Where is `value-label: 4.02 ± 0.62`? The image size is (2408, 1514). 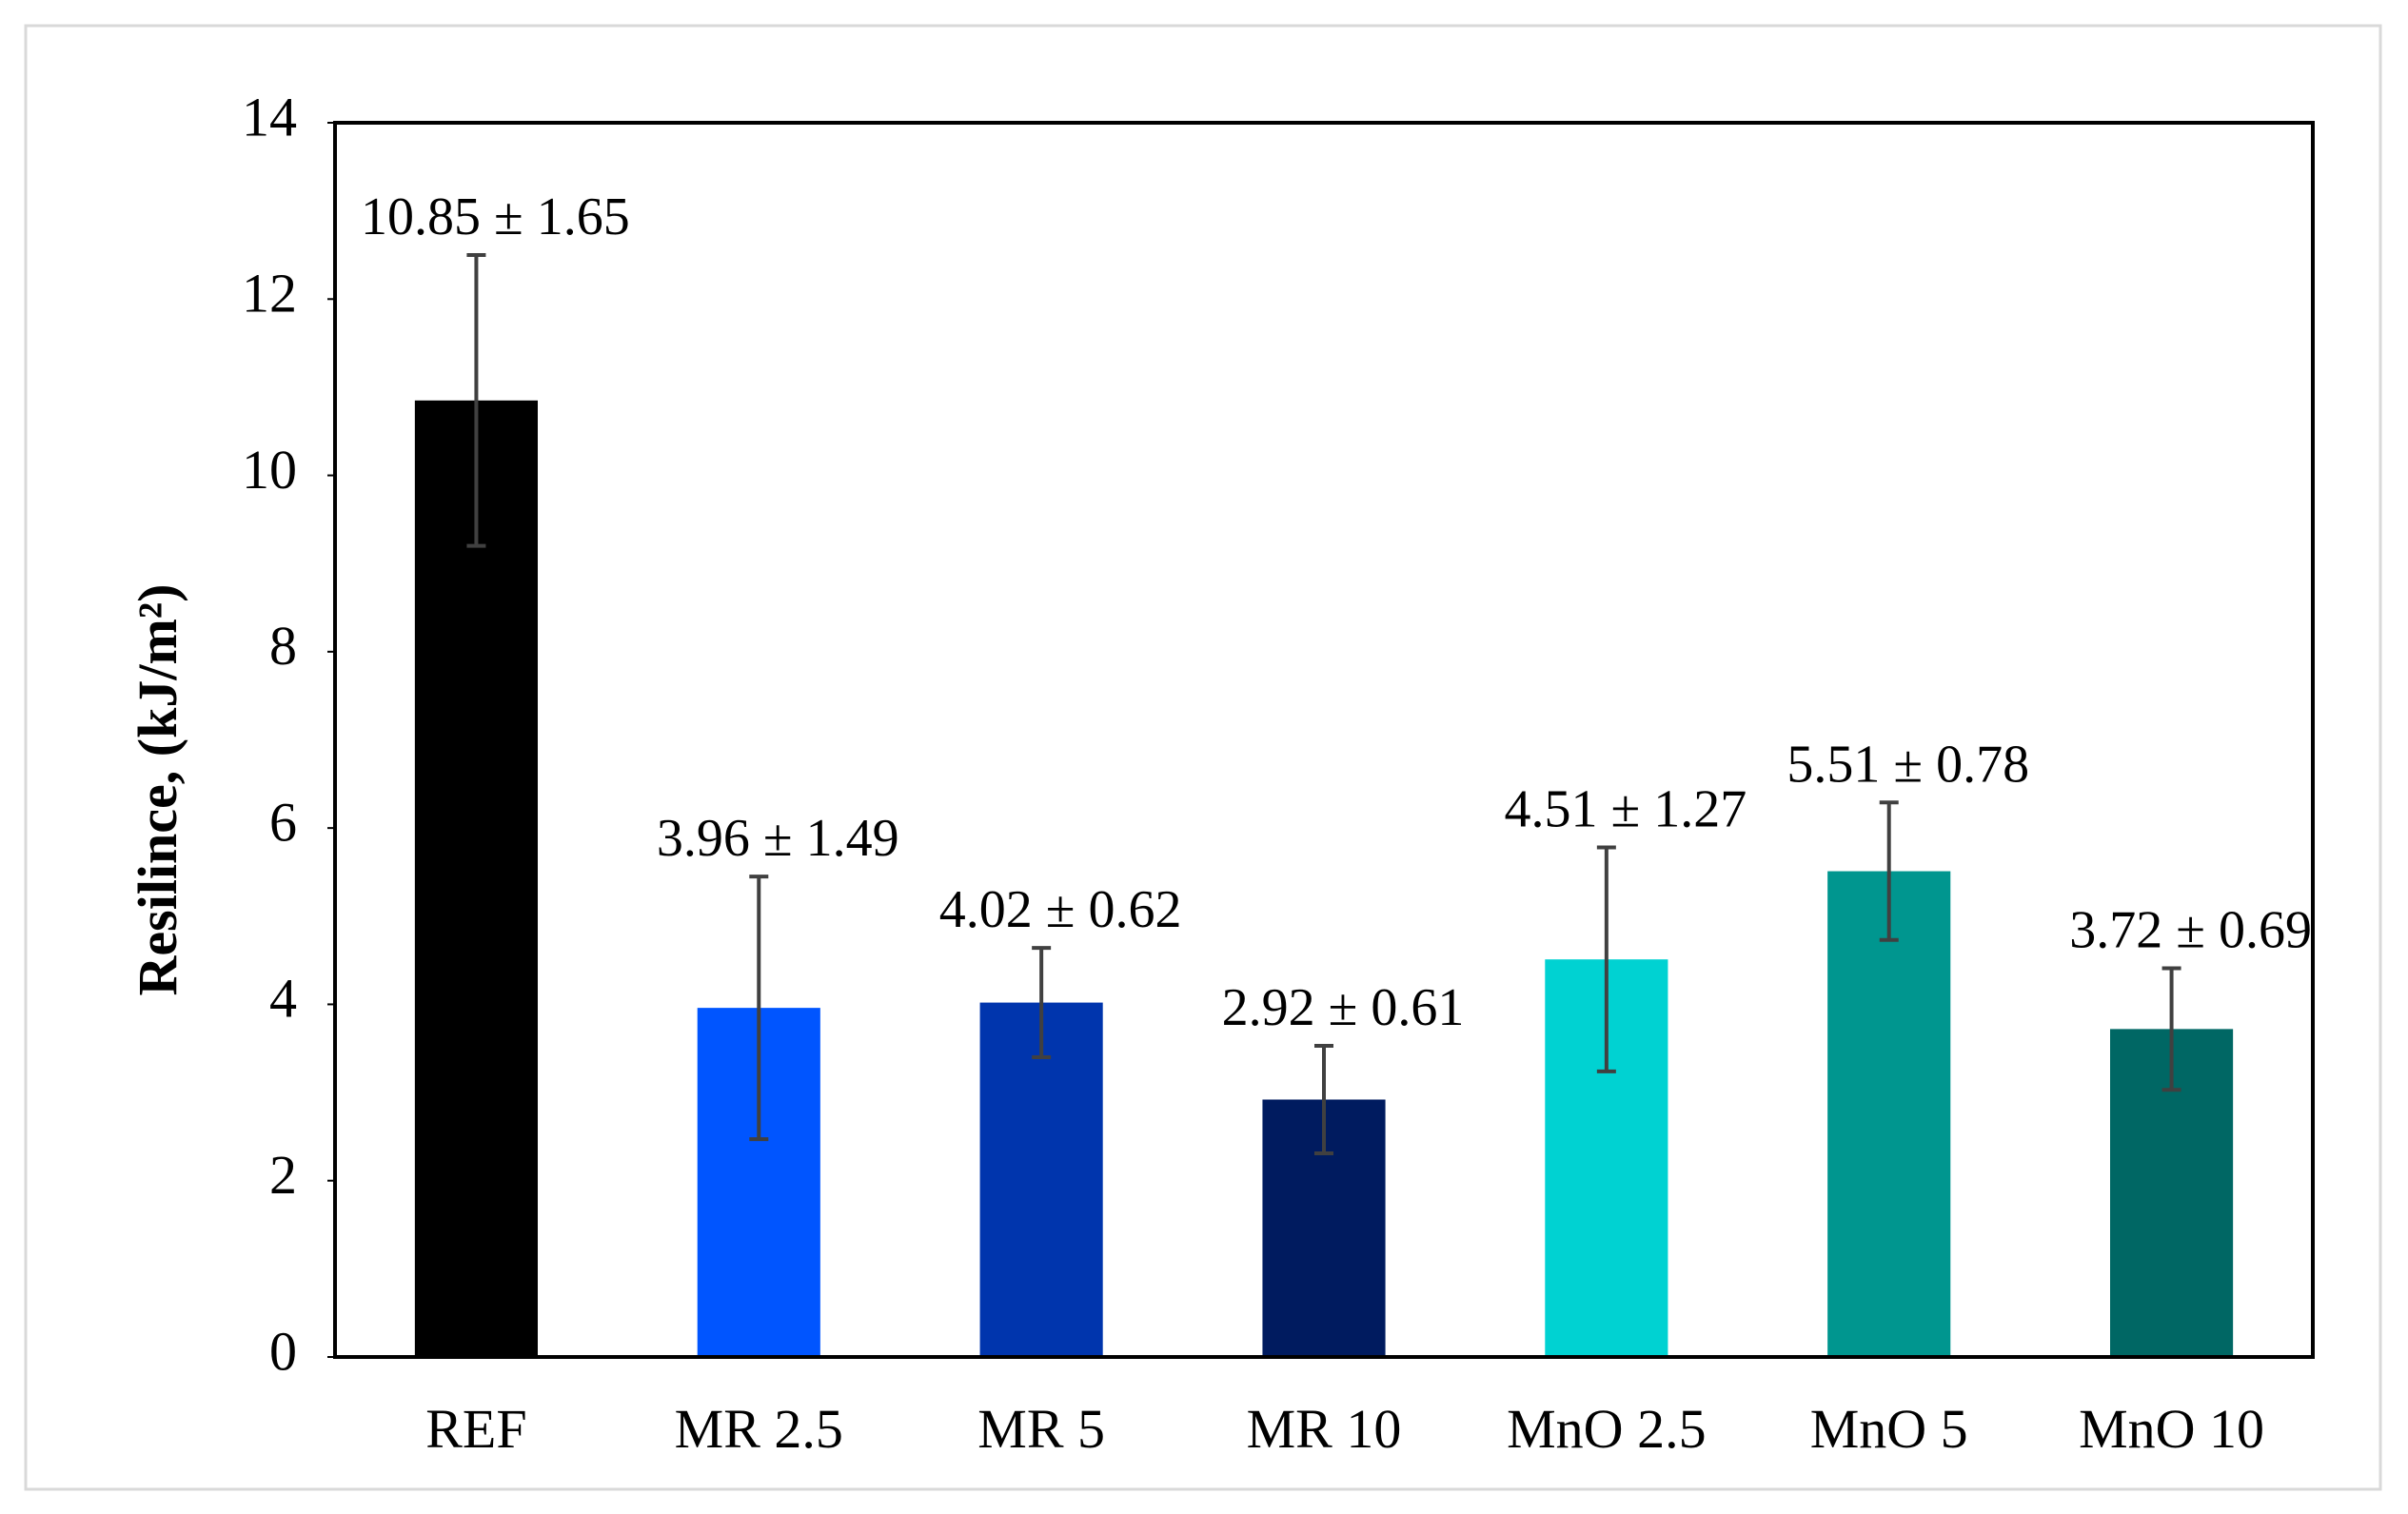
value-label: 4.02 ± 0.62 is located at coordinates (1060, 910).